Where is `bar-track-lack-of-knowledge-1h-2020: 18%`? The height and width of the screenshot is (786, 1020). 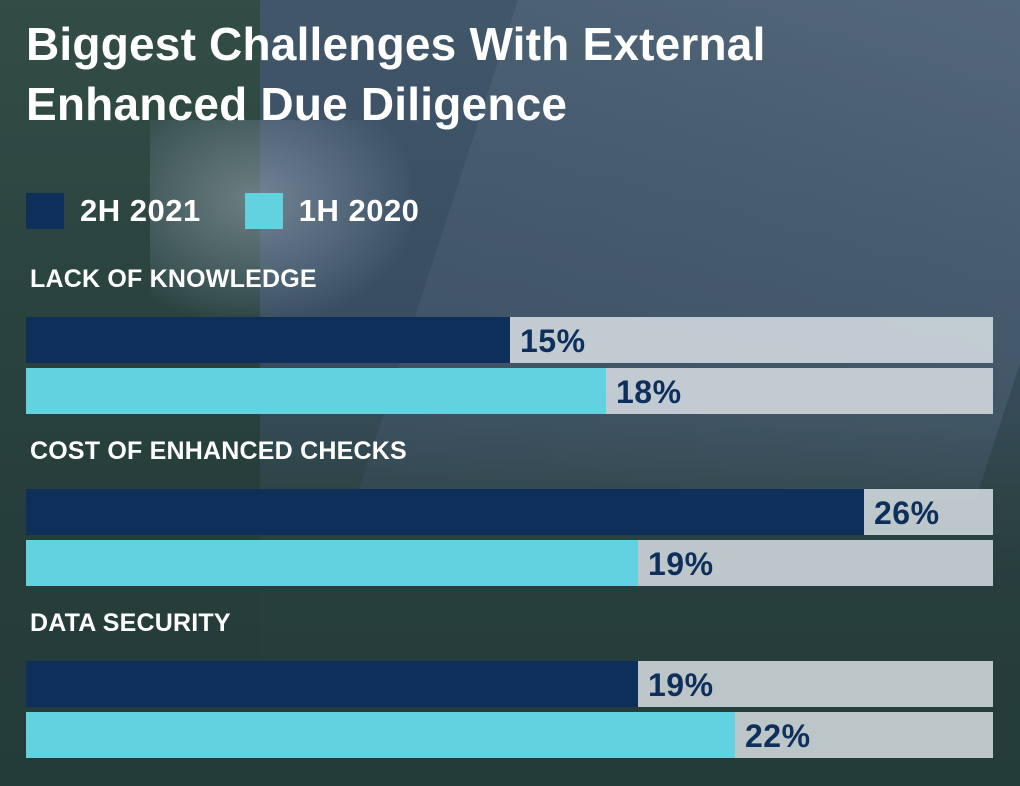
bar-track-lack-of-knowledge-1h-2020: 18% is located at coordinates (509, 391).